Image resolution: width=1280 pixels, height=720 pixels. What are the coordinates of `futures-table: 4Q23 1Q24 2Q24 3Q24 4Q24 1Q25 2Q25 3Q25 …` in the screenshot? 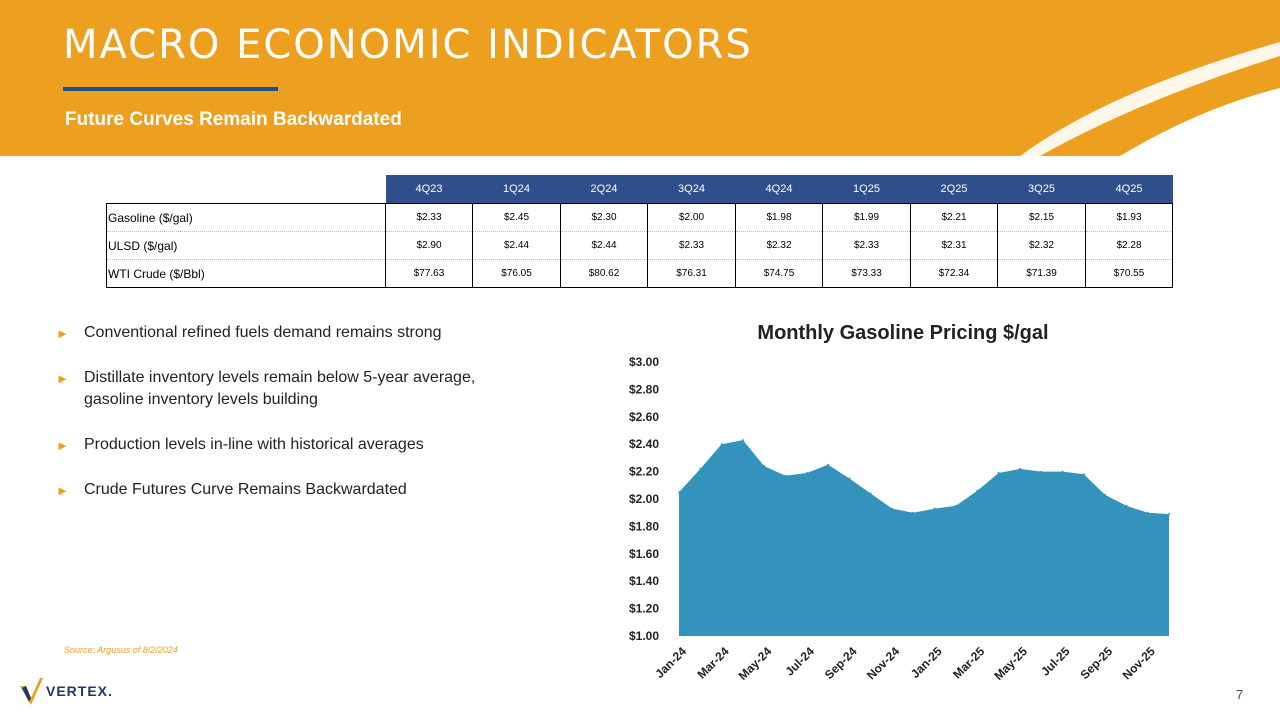 It's located at (639, 231).